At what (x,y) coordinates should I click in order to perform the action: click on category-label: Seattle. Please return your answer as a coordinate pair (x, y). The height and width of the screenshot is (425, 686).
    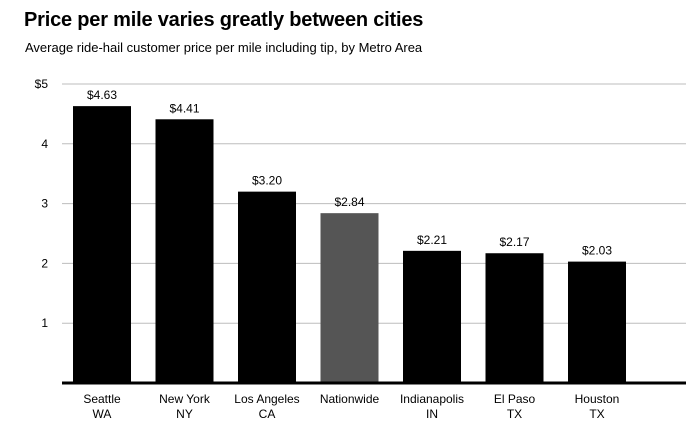
    Looking at the image, I should click on (102, 399).